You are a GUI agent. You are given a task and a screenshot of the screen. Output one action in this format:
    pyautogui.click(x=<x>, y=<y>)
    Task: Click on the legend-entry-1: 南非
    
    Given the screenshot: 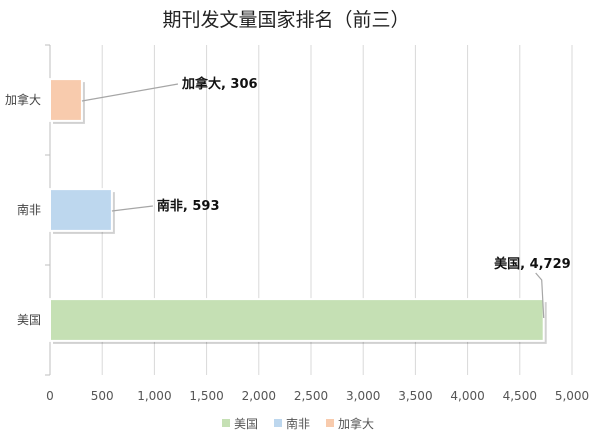 What is the action you would take?
    pyautogui.click(x=298, y=423)
    